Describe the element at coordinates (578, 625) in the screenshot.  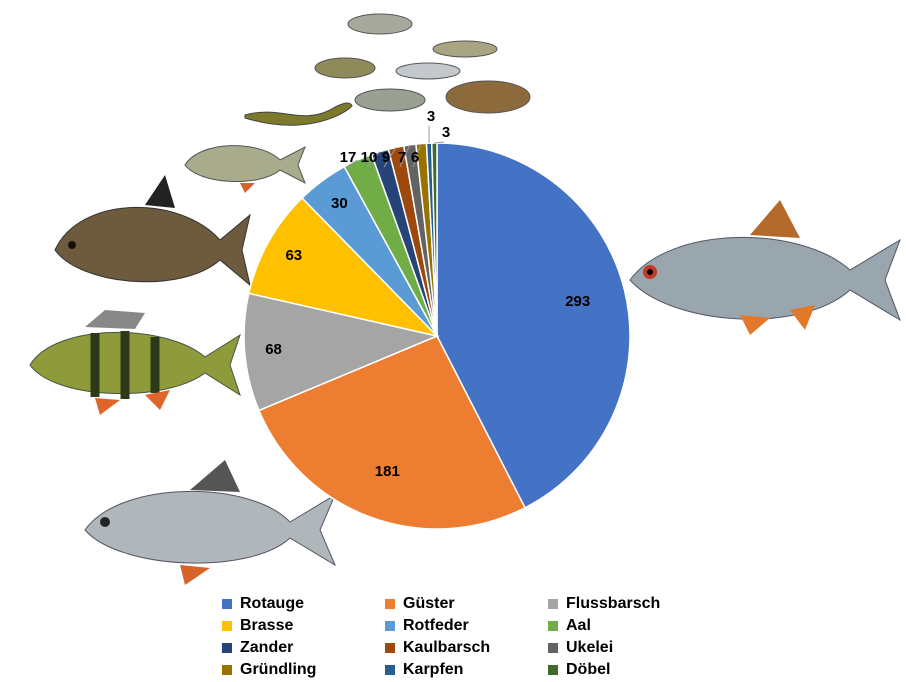
I see `legend-label: Aal` at that location.